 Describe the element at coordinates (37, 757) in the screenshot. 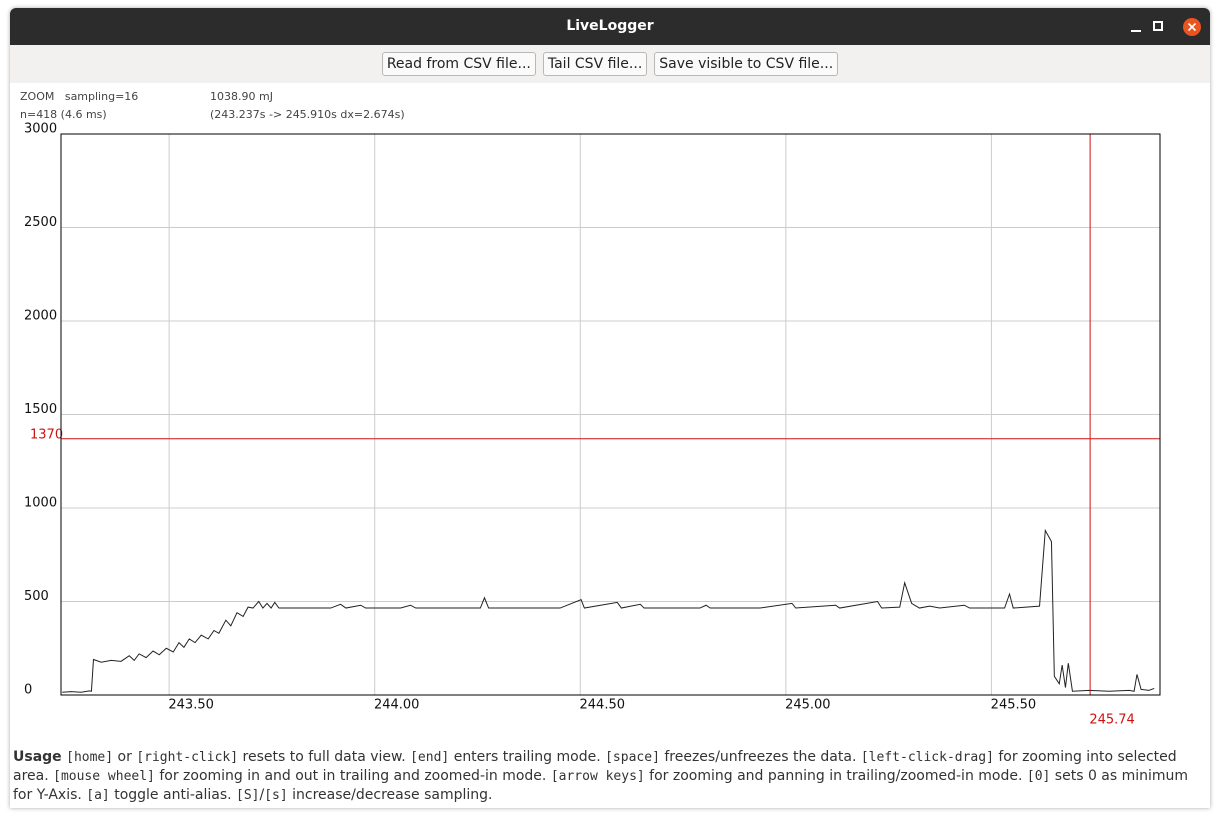

I see `usage-label: Usage` at that location.